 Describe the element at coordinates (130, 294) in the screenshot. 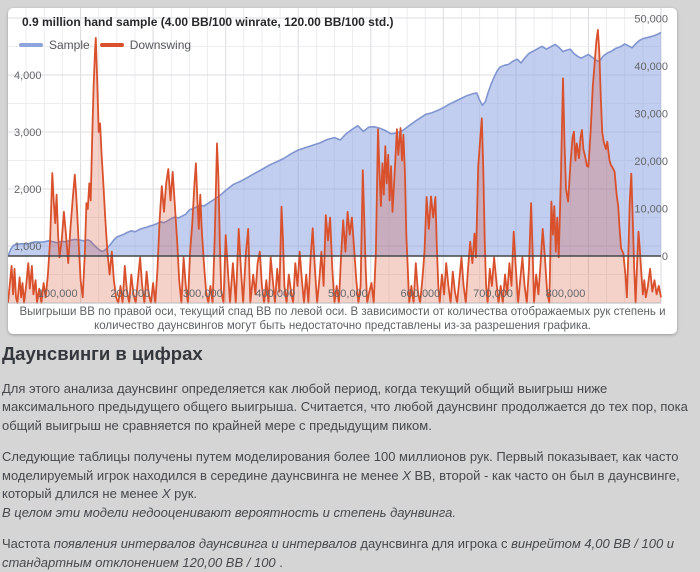

I see `svg-text: 200,000` at that location.